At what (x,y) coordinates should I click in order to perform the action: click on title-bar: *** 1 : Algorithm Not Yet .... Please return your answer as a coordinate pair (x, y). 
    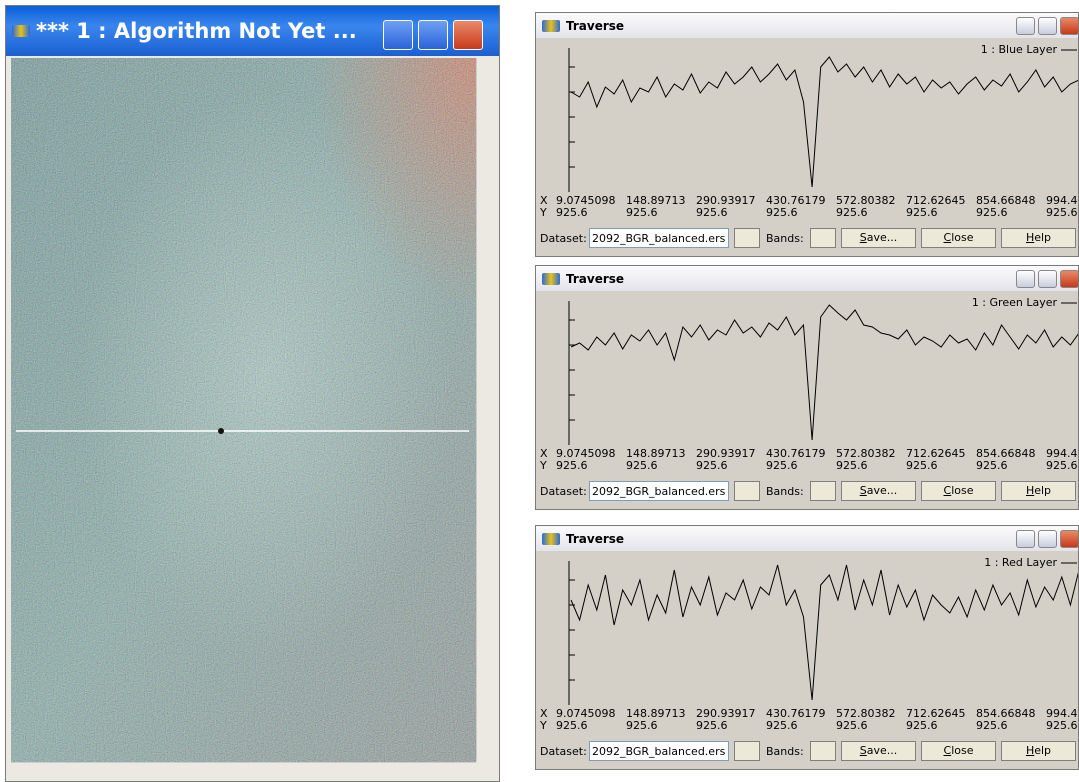
    Looking at the image, I should click on (252, 31).